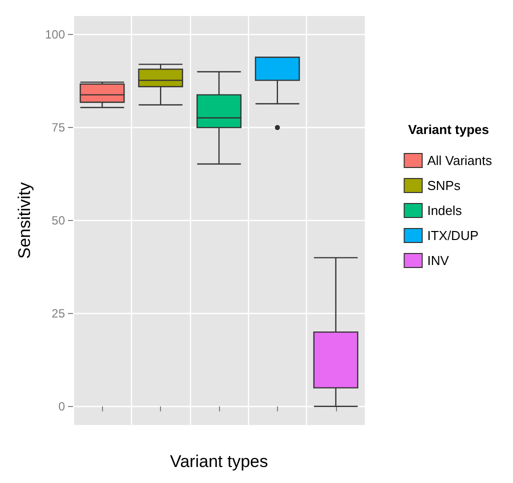 The height and width of the screenshot is (483, 513). What do you see at coordinates (219, 461) in the screenshot?
I see `x-axis-title: Variant types` at bounding box center [219, 461].